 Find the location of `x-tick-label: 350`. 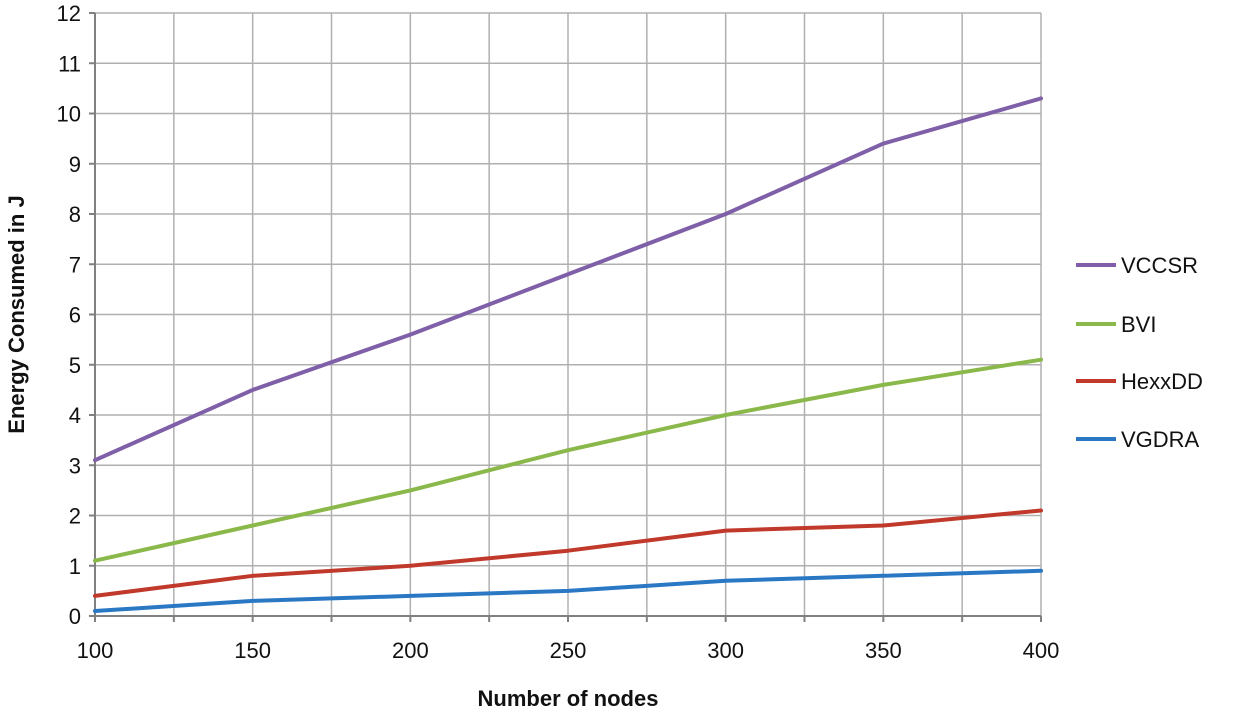

x-tick-label: 350 is located at coordinates (883, 650).